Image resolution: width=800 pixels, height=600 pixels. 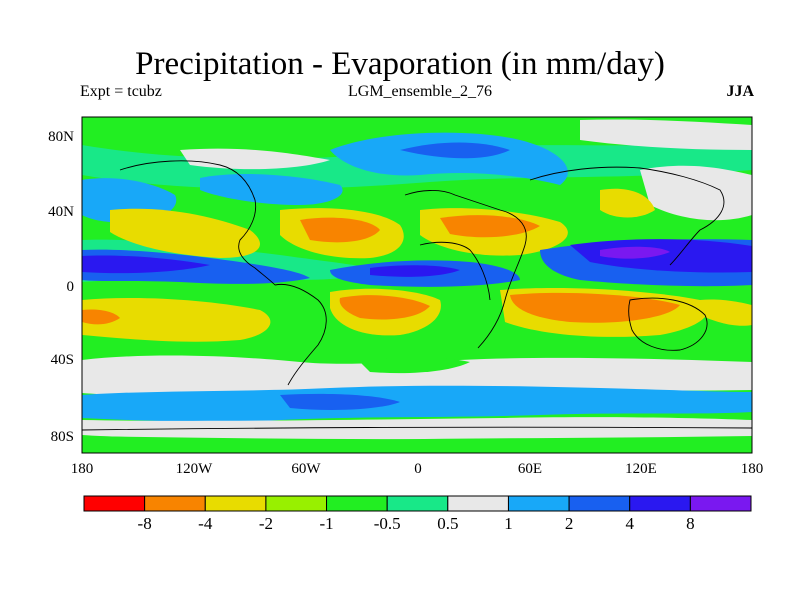 What do you see at coordinates (641, 469) in the screenshot?
I see `lon-label-120e: 120E` at bounding box center [641, 469].